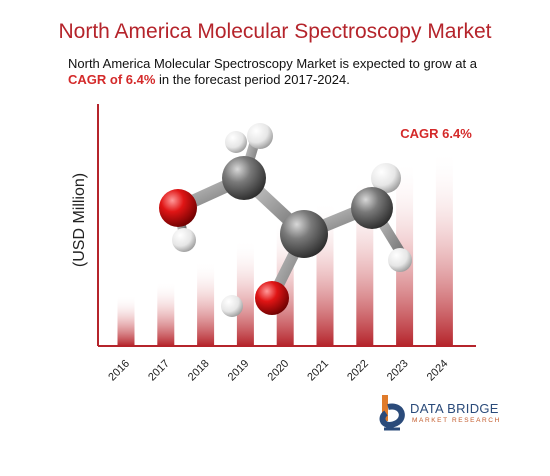 The height and width of the screenshot is (476, 550). What do you see at coordinates (199, 371) in the screenshot?
I see `x-tick-label-2018: 2018` at bounding box center [199, 371].